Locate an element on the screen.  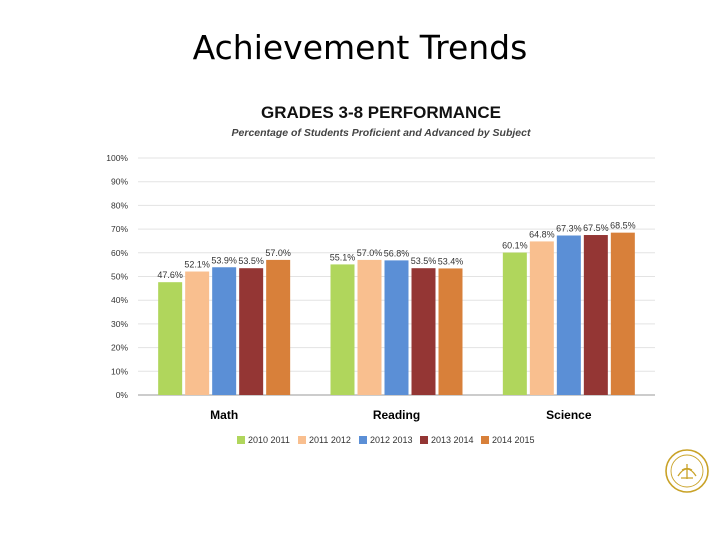
y-tick-label: 30% is located at coordinates (119, 324).